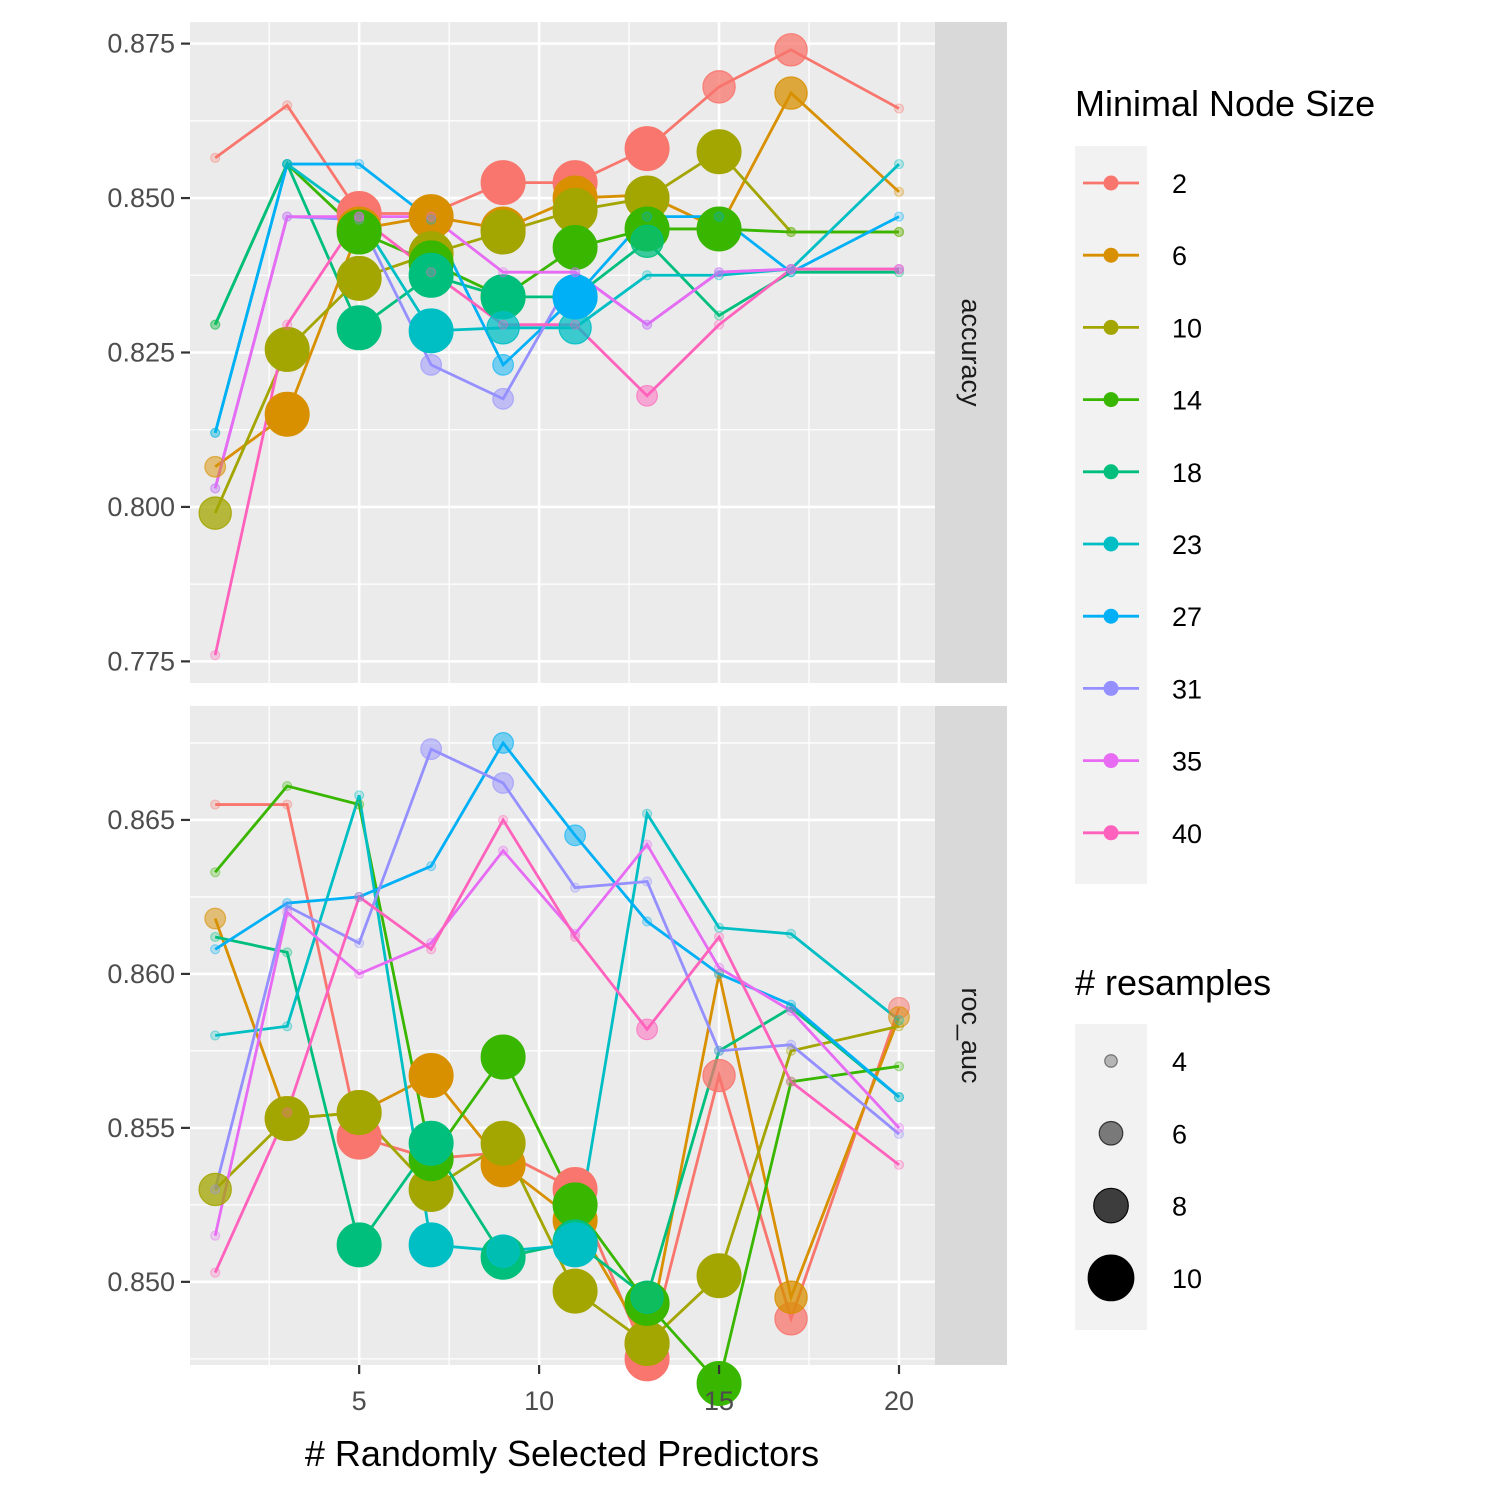  I want to click on color-legend-entry: 35, so click(1142, 762).